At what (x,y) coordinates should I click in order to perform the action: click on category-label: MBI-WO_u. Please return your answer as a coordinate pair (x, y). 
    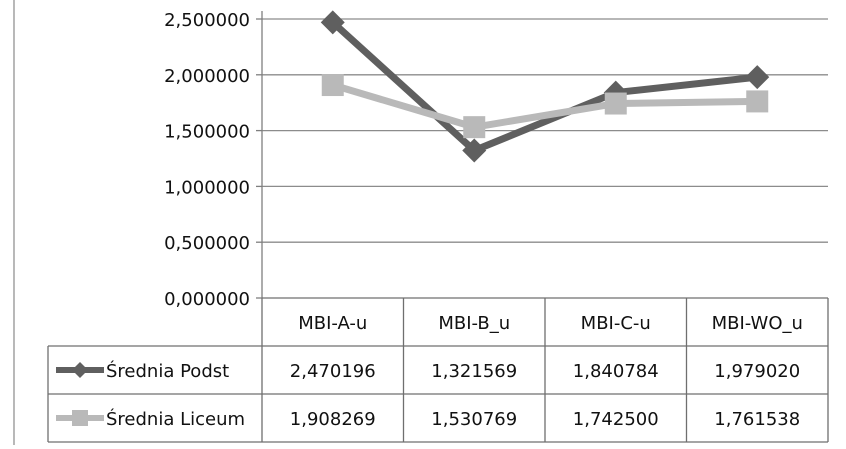
    Looking at the image, I should click on (757, 323).